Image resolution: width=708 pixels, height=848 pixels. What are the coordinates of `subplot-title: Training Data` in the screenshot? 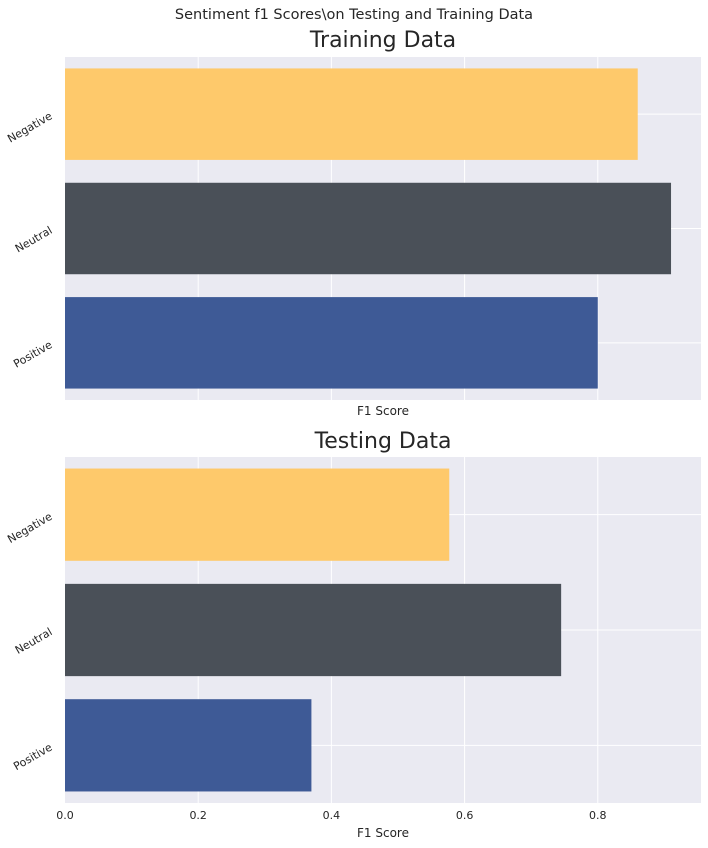 It's located at (382, 40).